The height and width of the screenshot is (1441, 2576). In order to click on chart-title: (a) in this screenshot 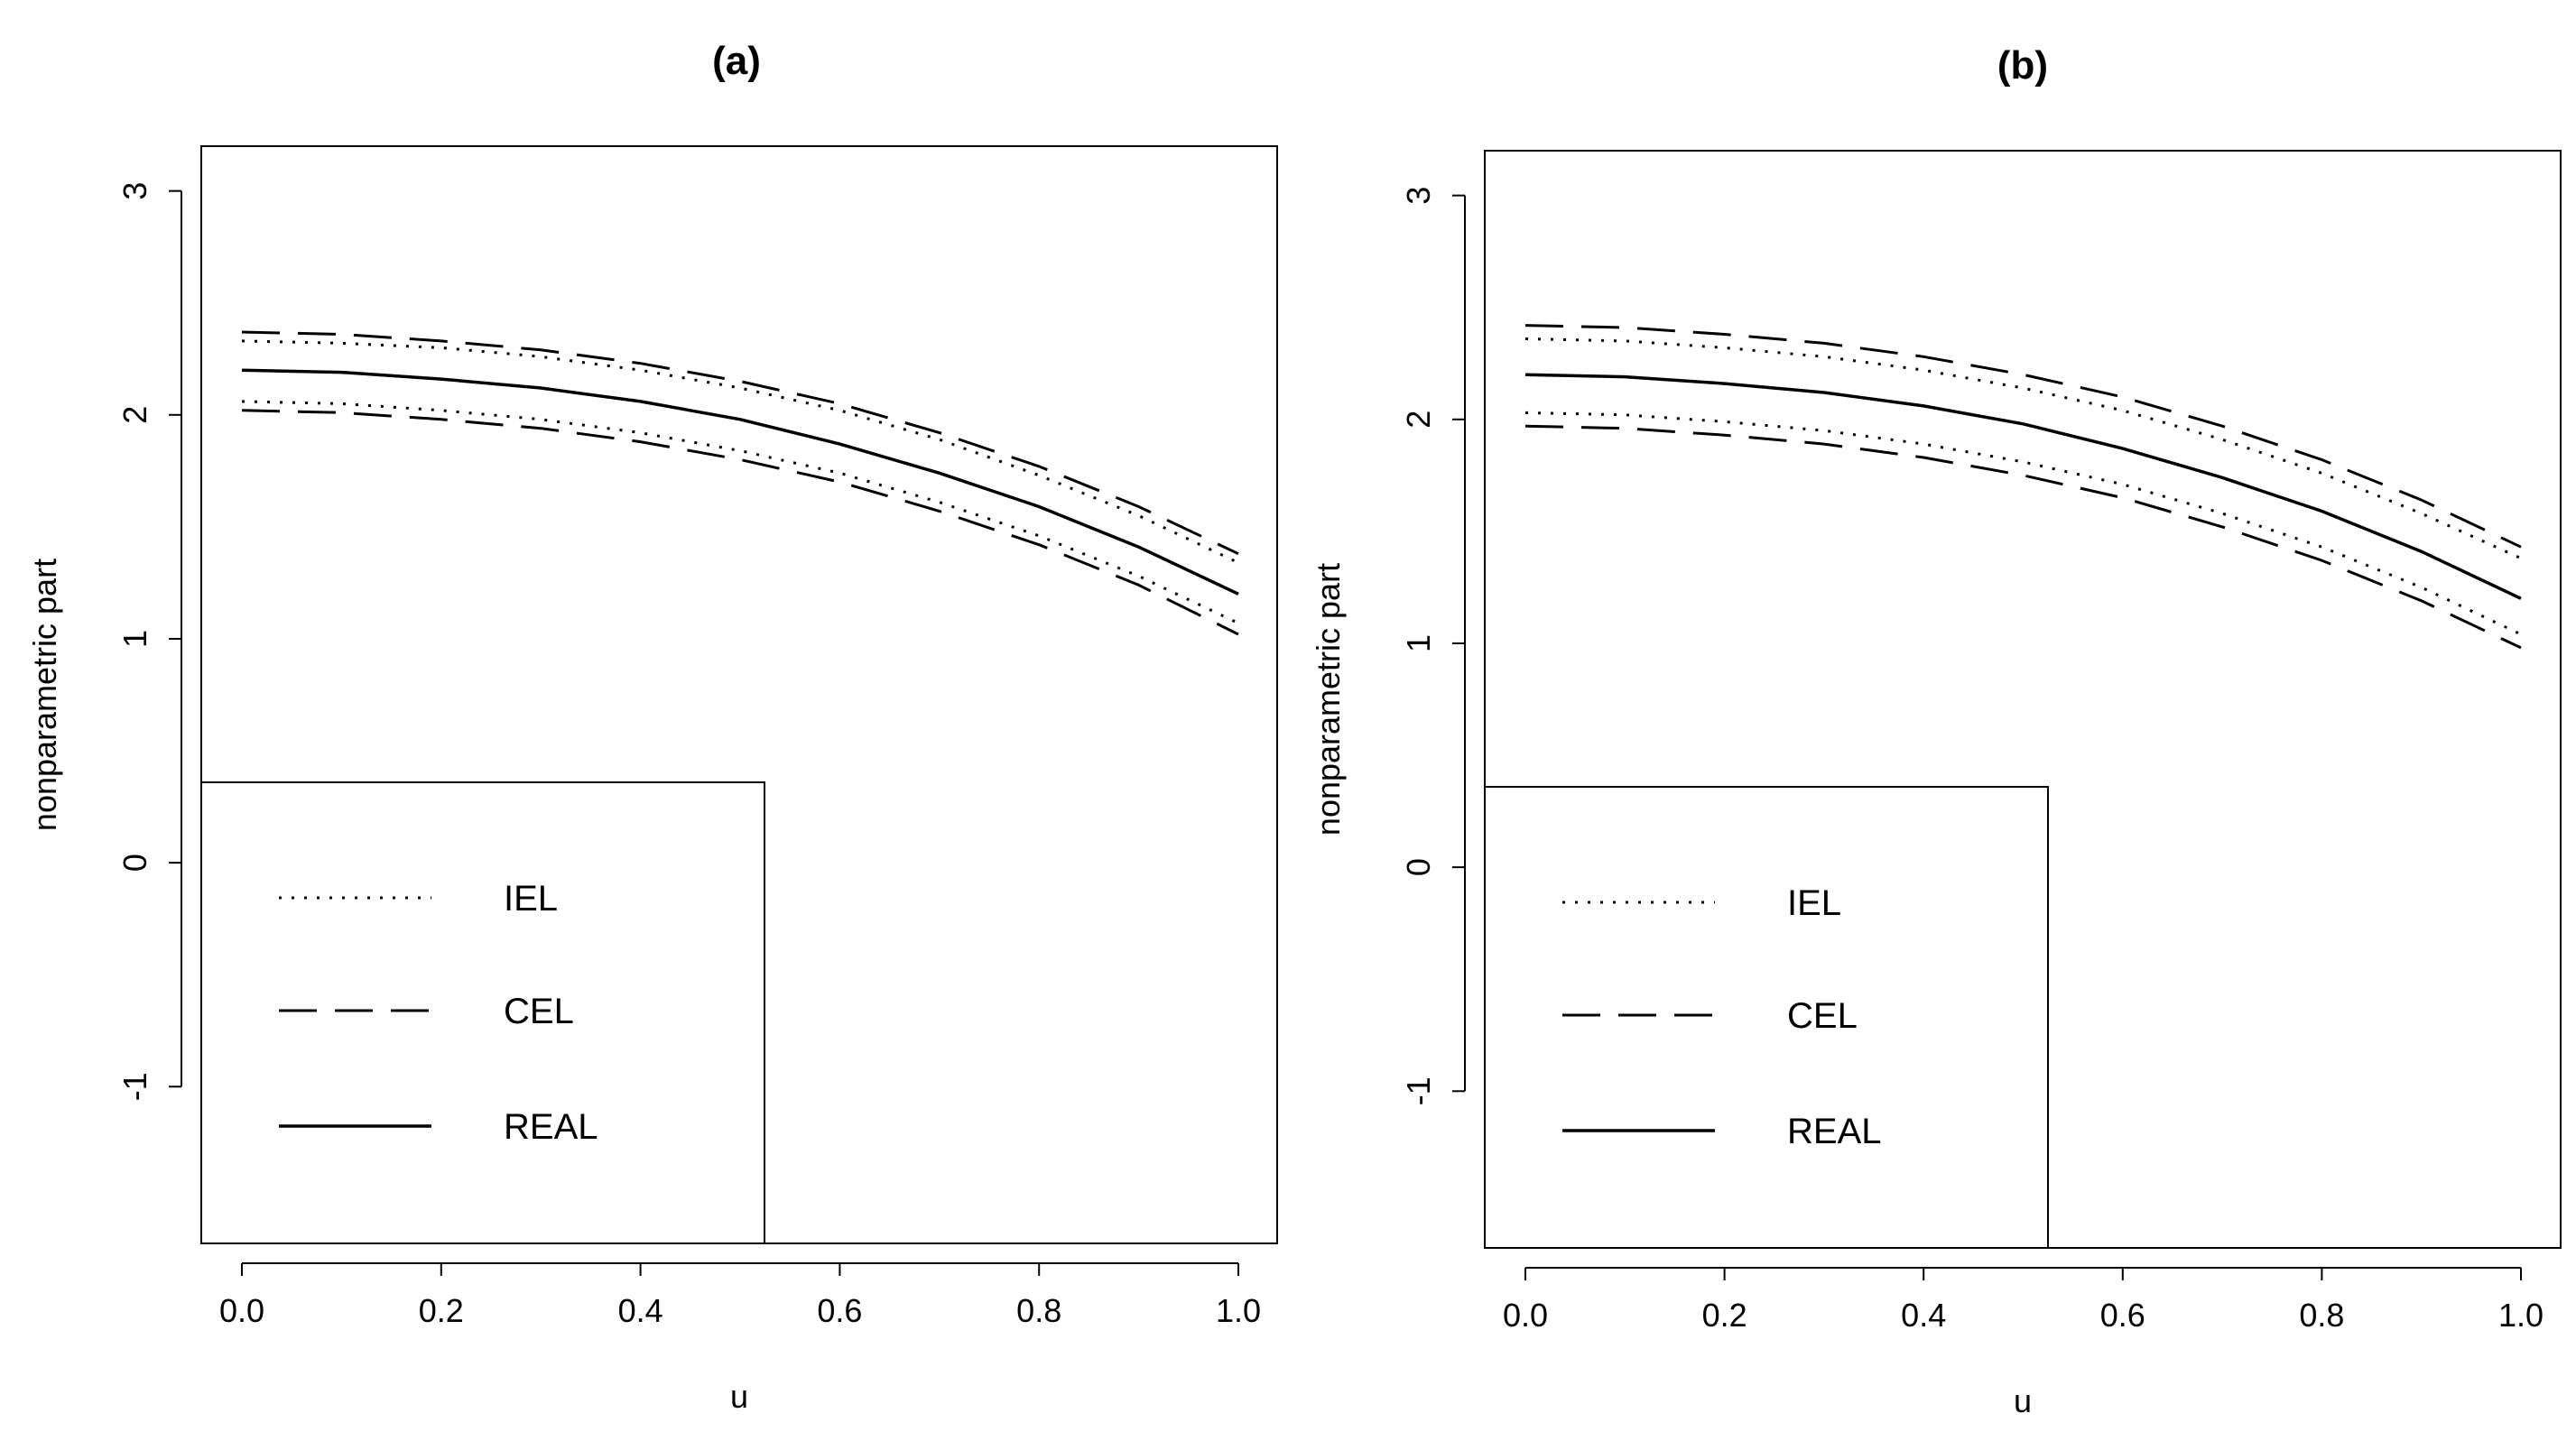, I will do `click(736, 61)`.